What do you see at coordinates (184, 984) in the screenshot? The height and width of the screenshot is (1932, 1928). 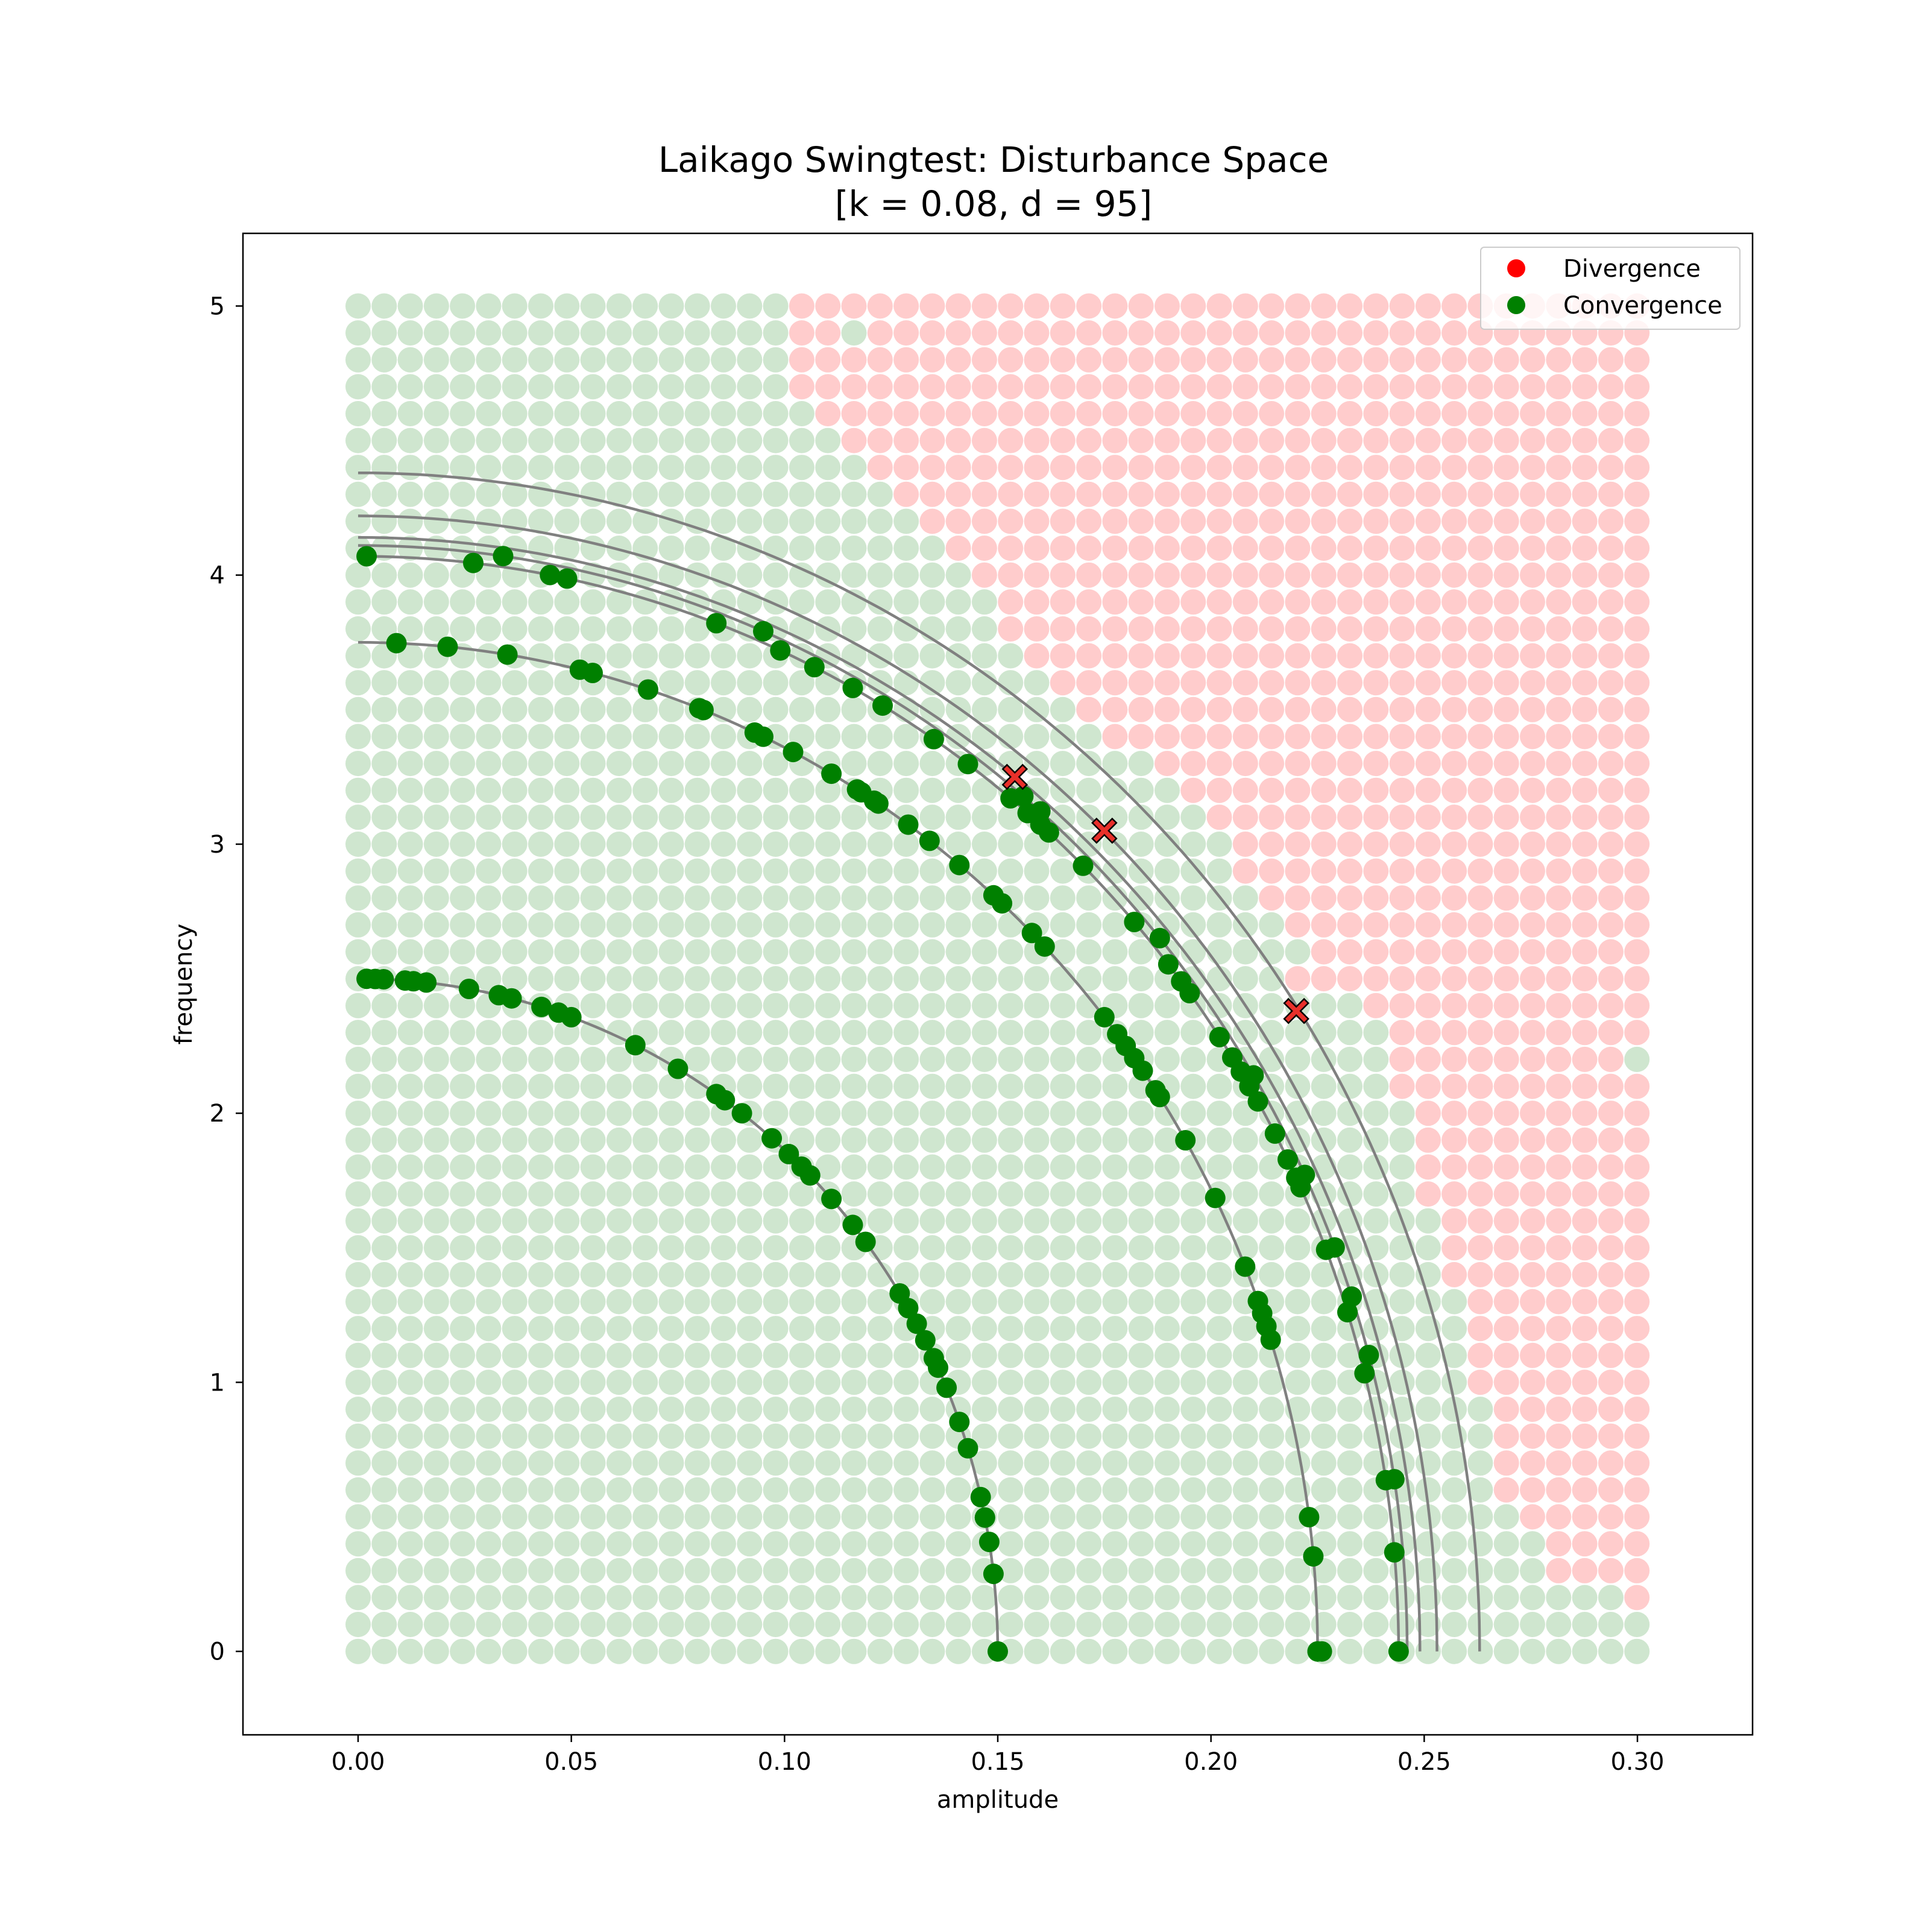 I see `y-axis-label: frequency` at bounding box center [184, 984].